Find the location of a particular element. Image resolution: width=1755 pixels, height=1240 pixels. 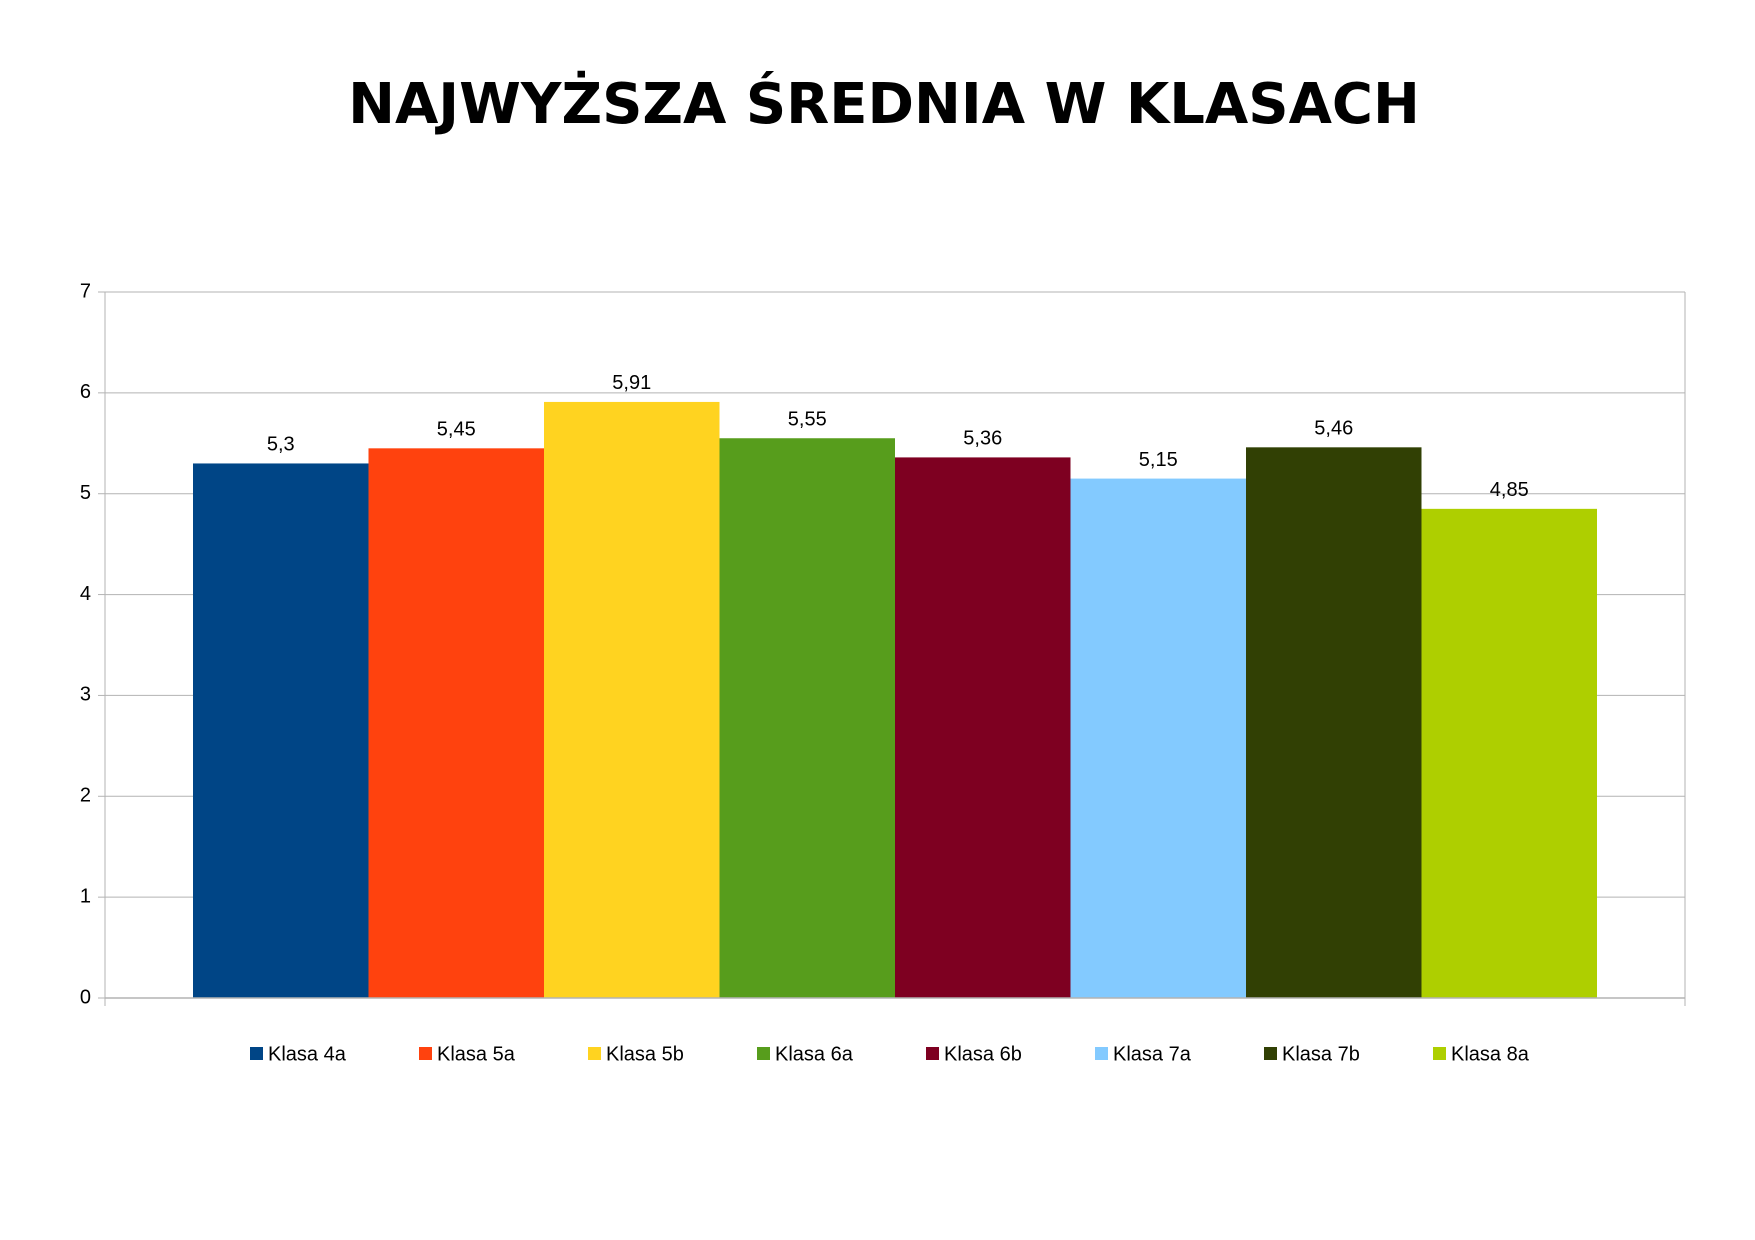

legend-label: Klasa 5b is located at coordinates (645, 1054).